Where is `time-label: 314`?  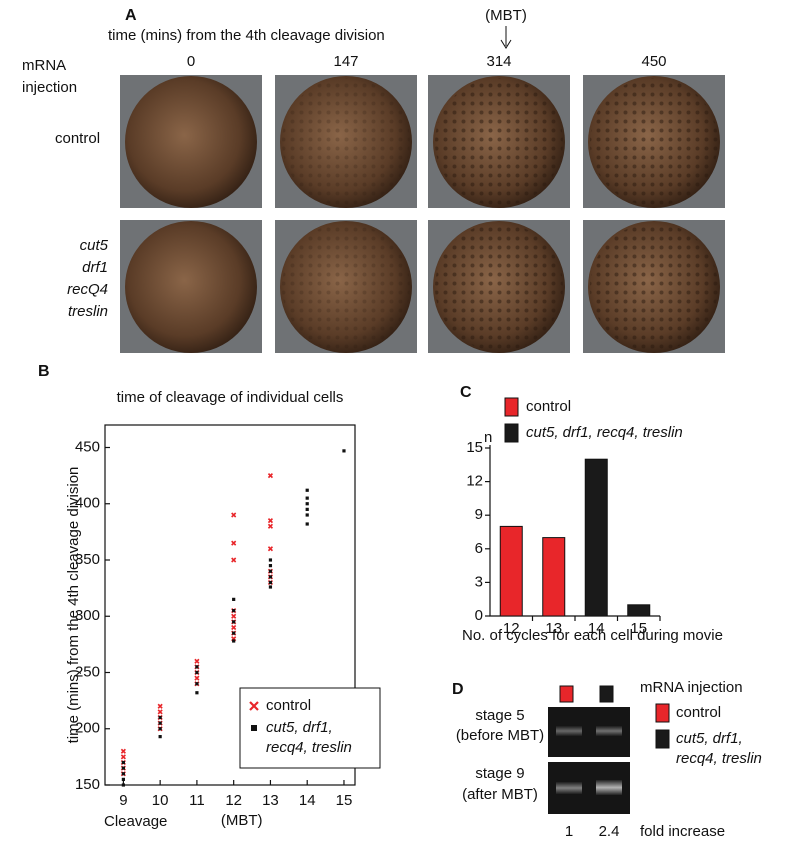
time-label: 314 is located at coordinates (498, 61).